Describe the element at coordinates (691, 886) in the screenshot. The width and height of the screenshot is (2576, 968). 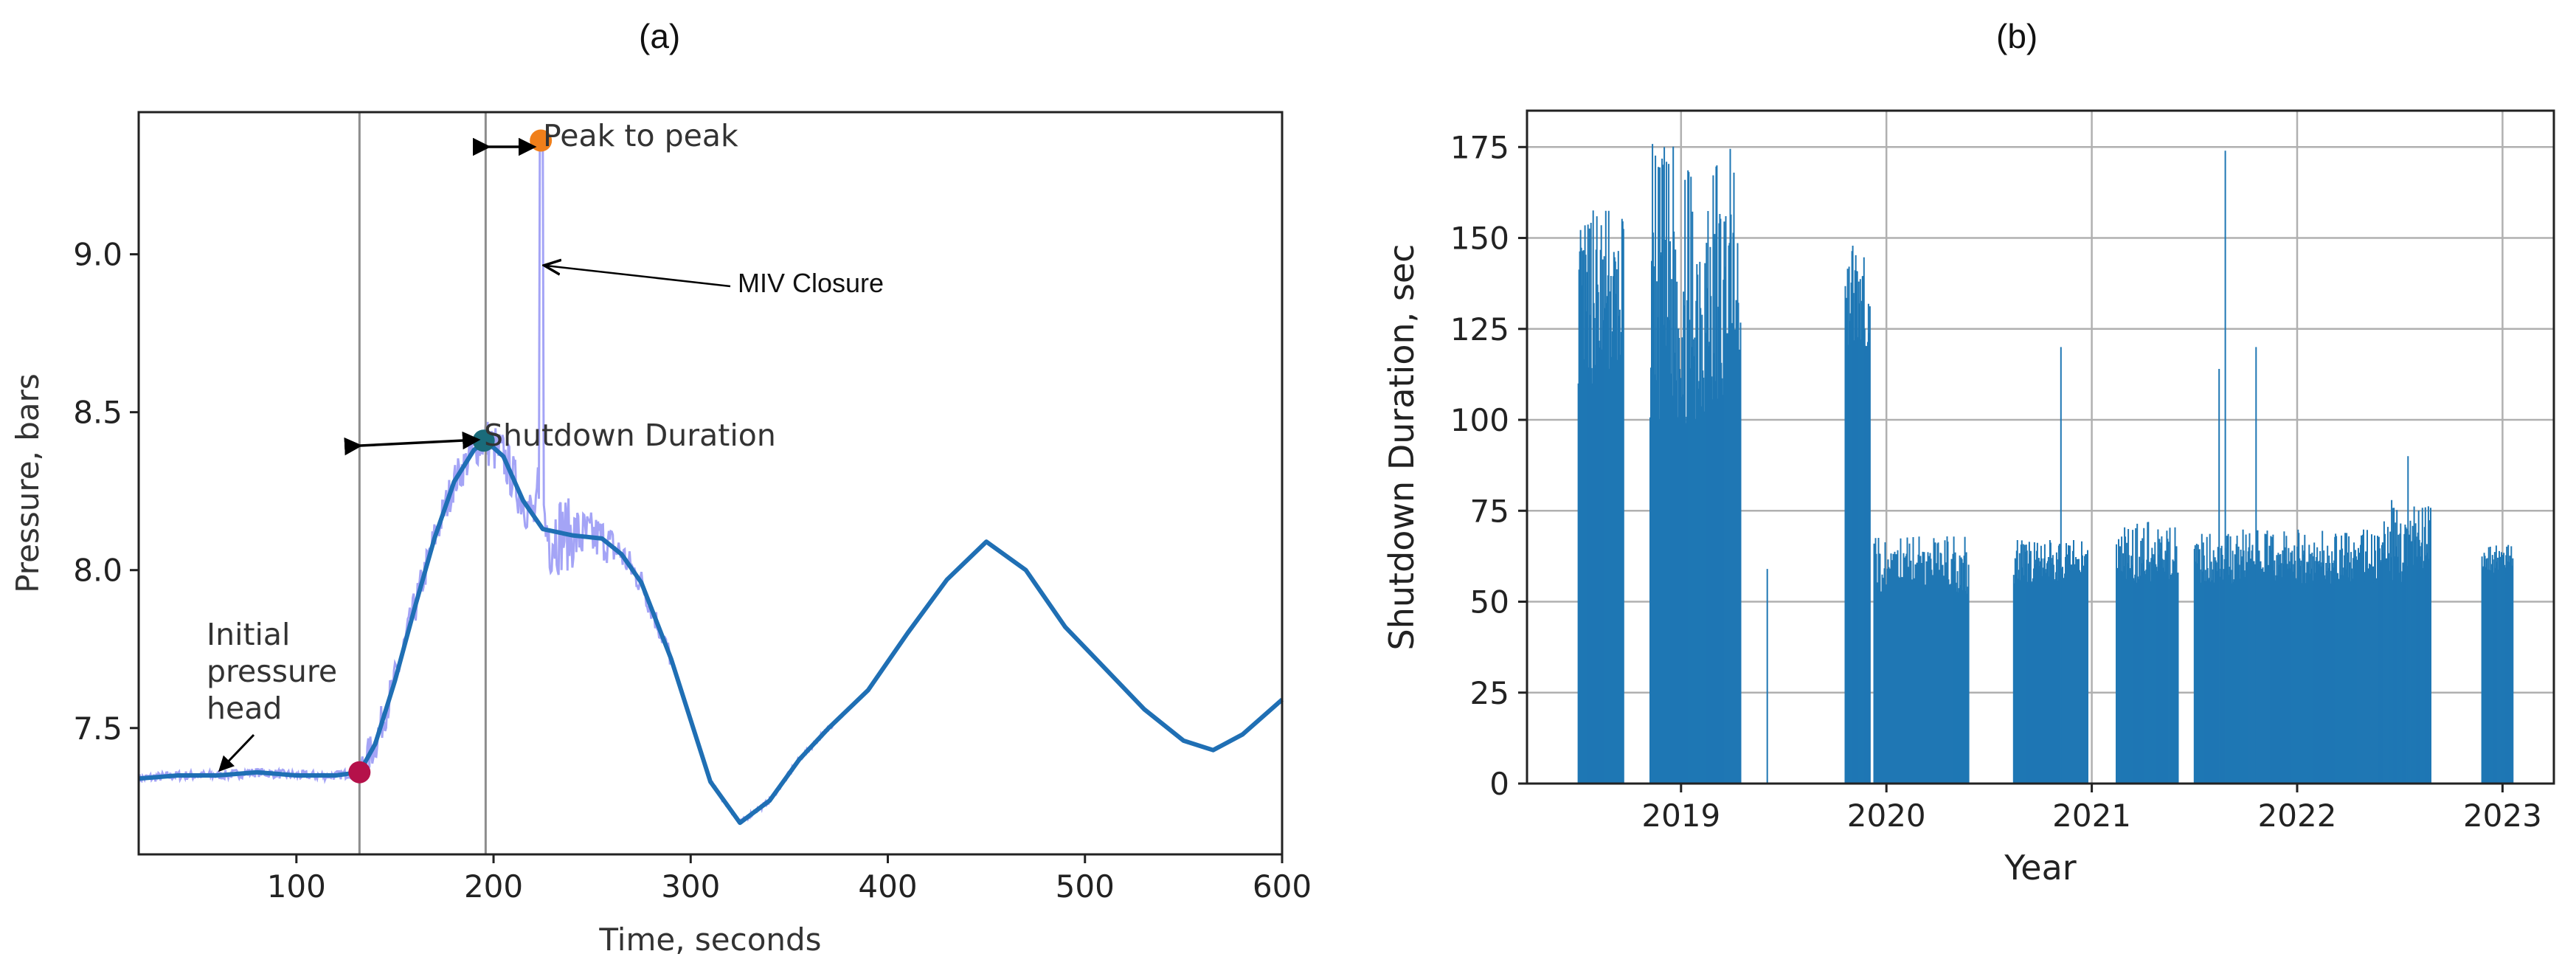
I see `x-tick-label-a: 300` at that location.